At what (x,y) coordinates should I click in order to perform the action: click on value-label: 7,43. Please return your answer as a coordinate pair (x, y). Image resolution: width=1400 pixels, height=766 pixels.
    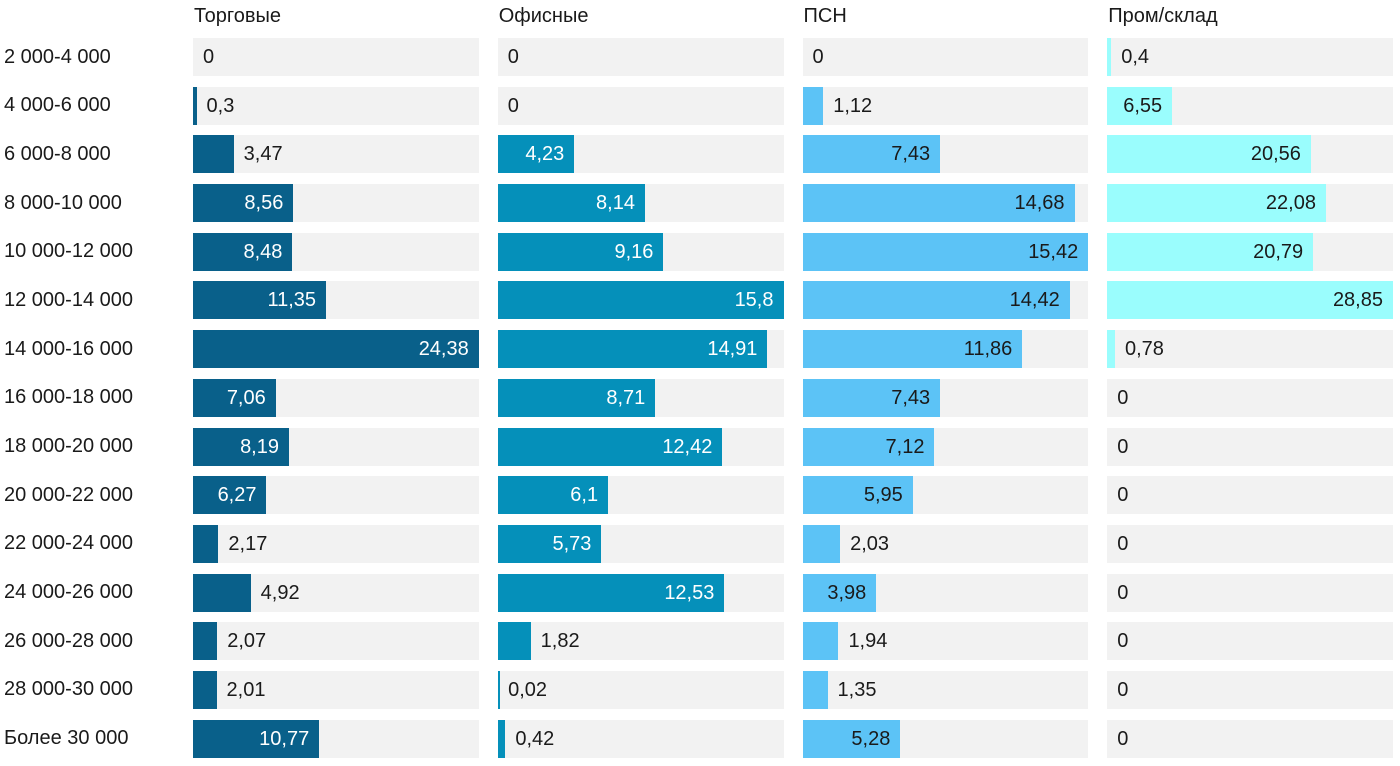
    Looking at the image, I should click on (911, 154).